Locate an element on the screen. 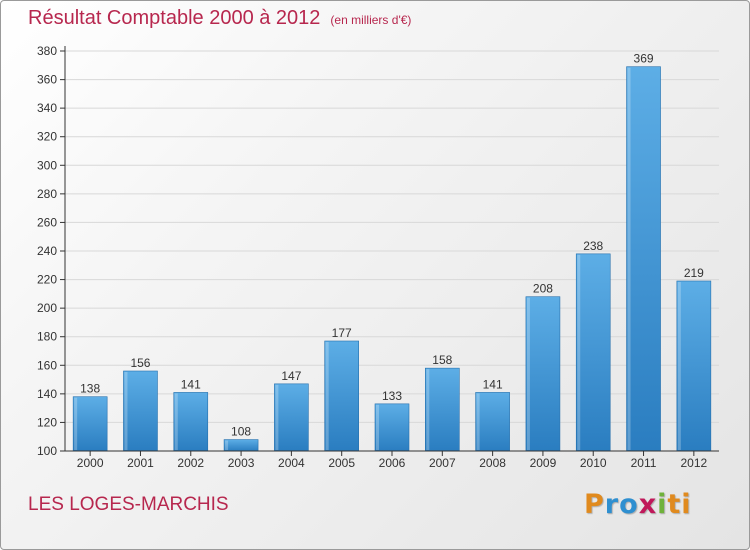  y-tick-label: 260 is located at coordinates (47, 222).